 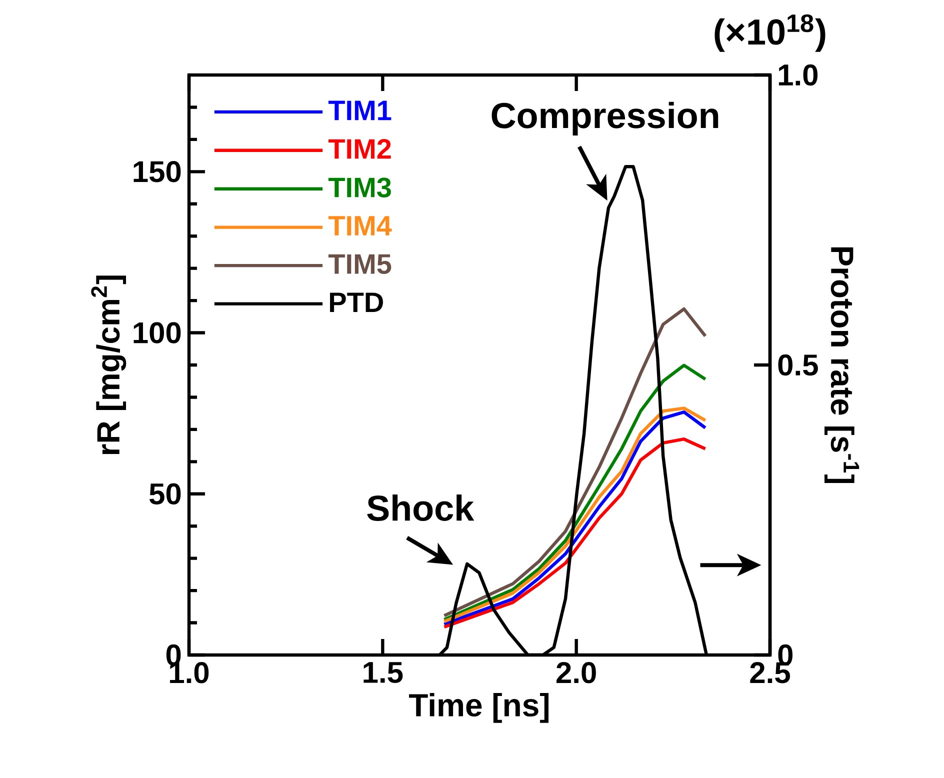 I want to click on x-tick-label: 1.5, so click(x=383, y=672).